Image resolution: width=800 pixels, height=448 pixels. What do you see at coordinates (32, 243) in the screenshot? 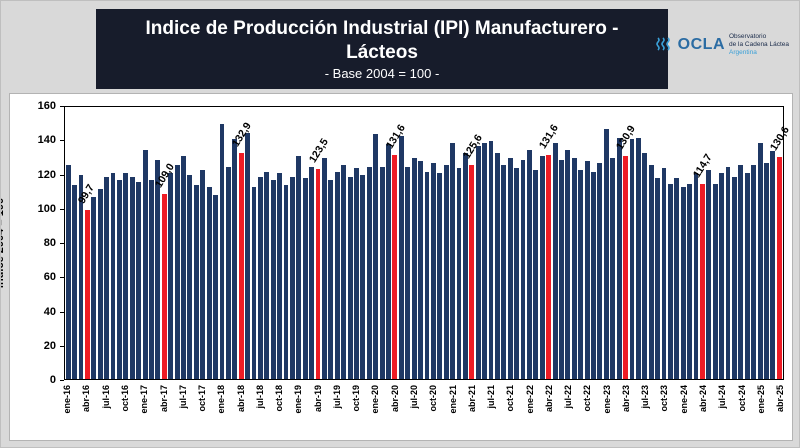
I see `y-axis: indice 2004 = 100 0 20 40 60 80 100 120 140 160` at bounding box center [32, 243].